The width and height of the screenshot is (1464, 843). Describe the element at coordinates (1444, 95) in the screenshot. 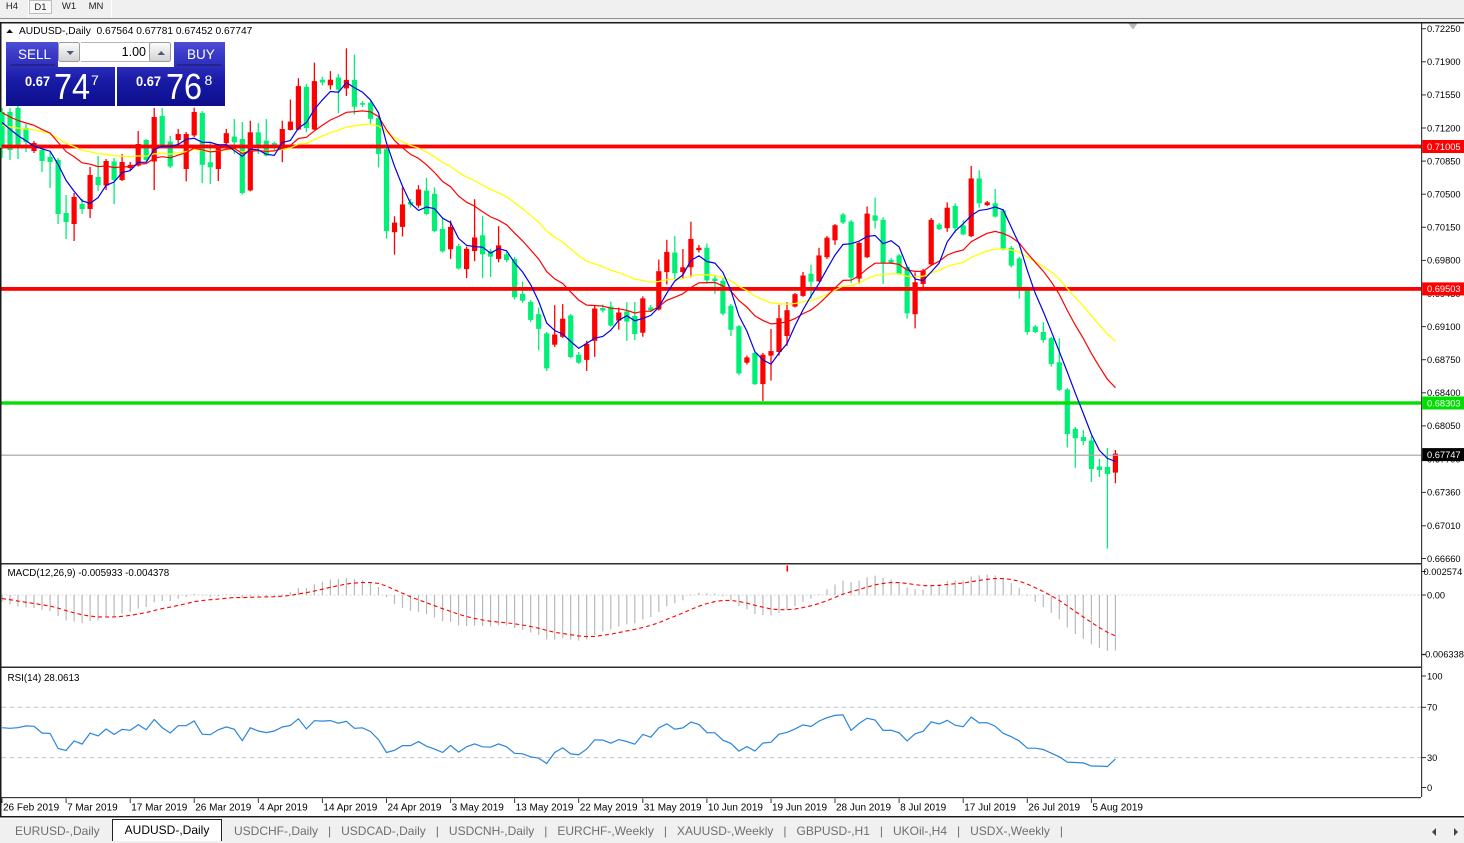

I see `svg-text: 0.71550` at that location.